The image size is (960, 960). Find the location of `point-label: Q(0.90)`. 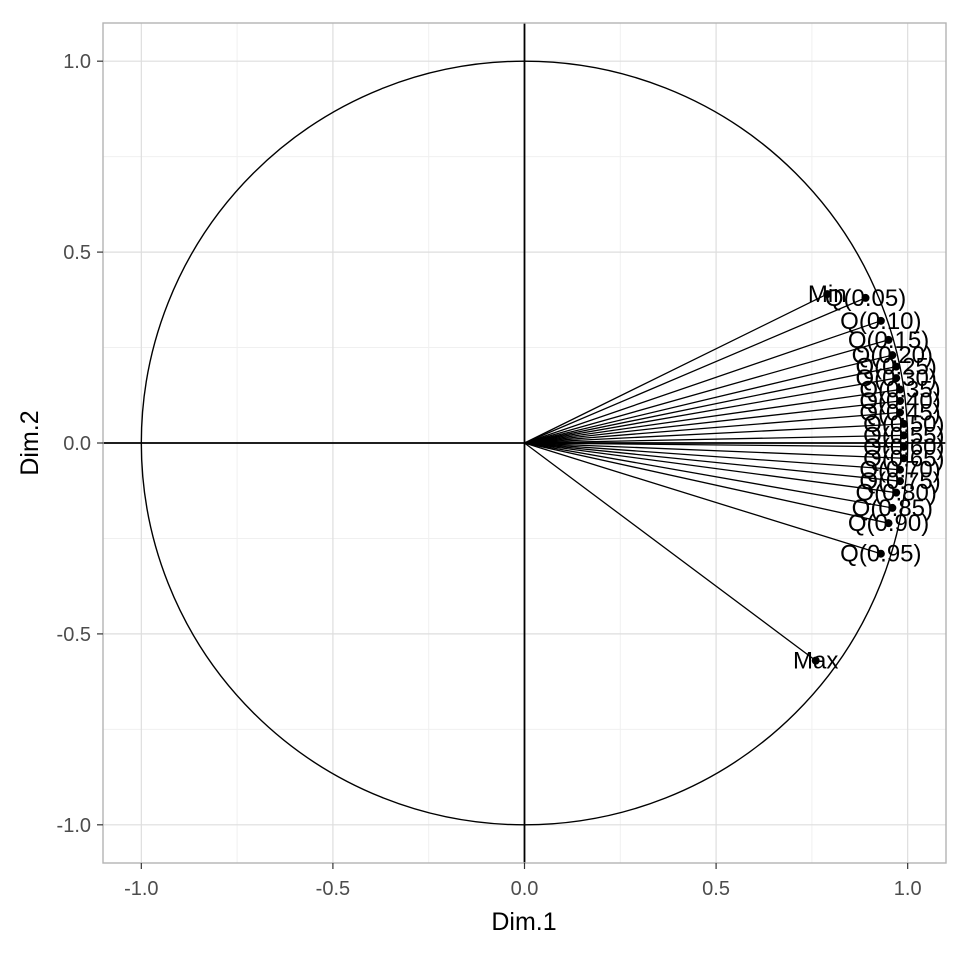

point-label: Q(0.90) is located at coordinates (888, 523).